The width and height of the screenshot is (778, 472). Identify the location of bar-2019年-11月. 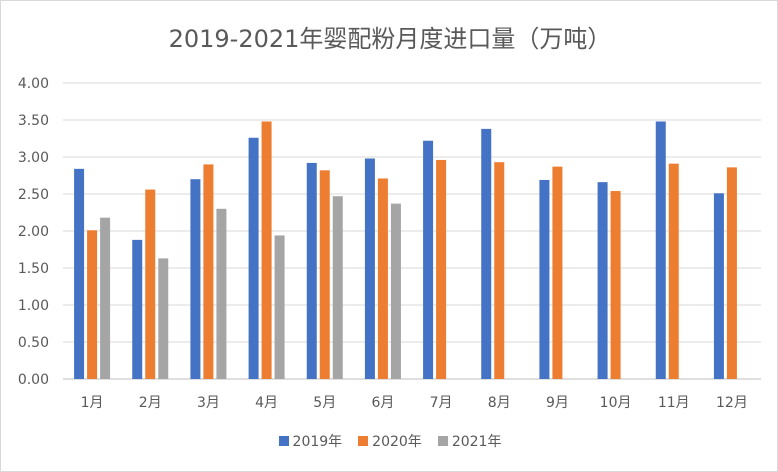
(660, 250).